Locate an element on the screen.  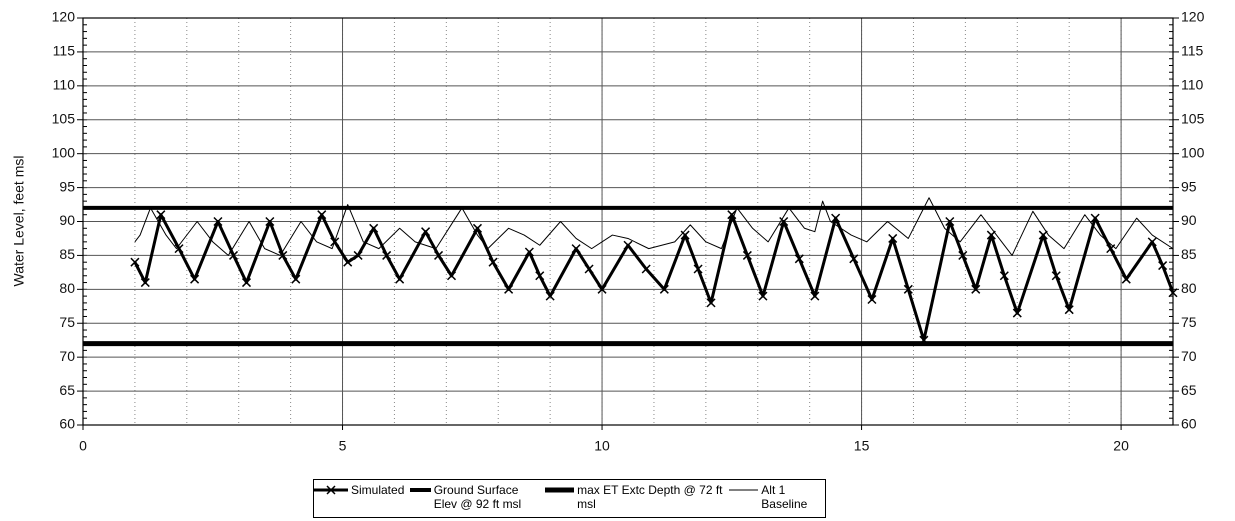
y-tick-label: 110 is located at coordinates (64, 85).